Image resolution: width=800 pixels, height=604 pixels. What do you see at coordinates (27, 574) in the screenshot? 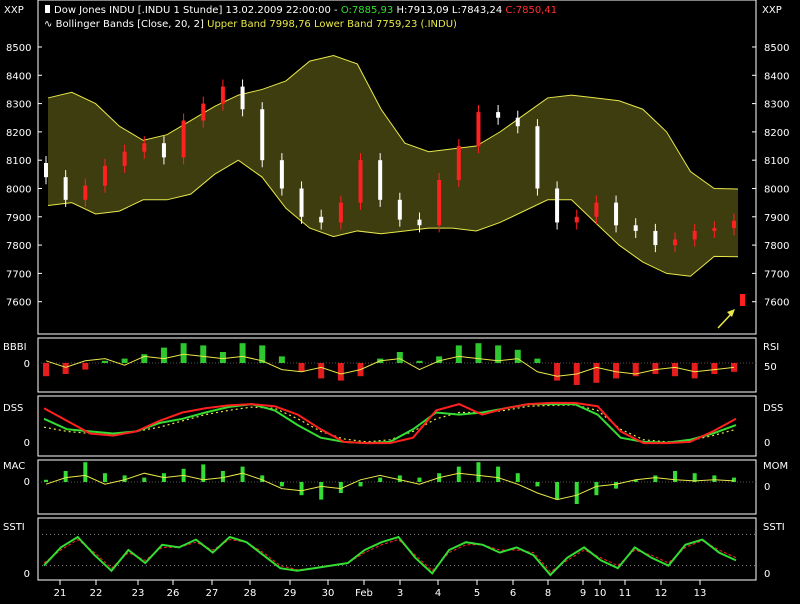
I see `ssti-ytick-left: 0` at bounding box center [27, 574].